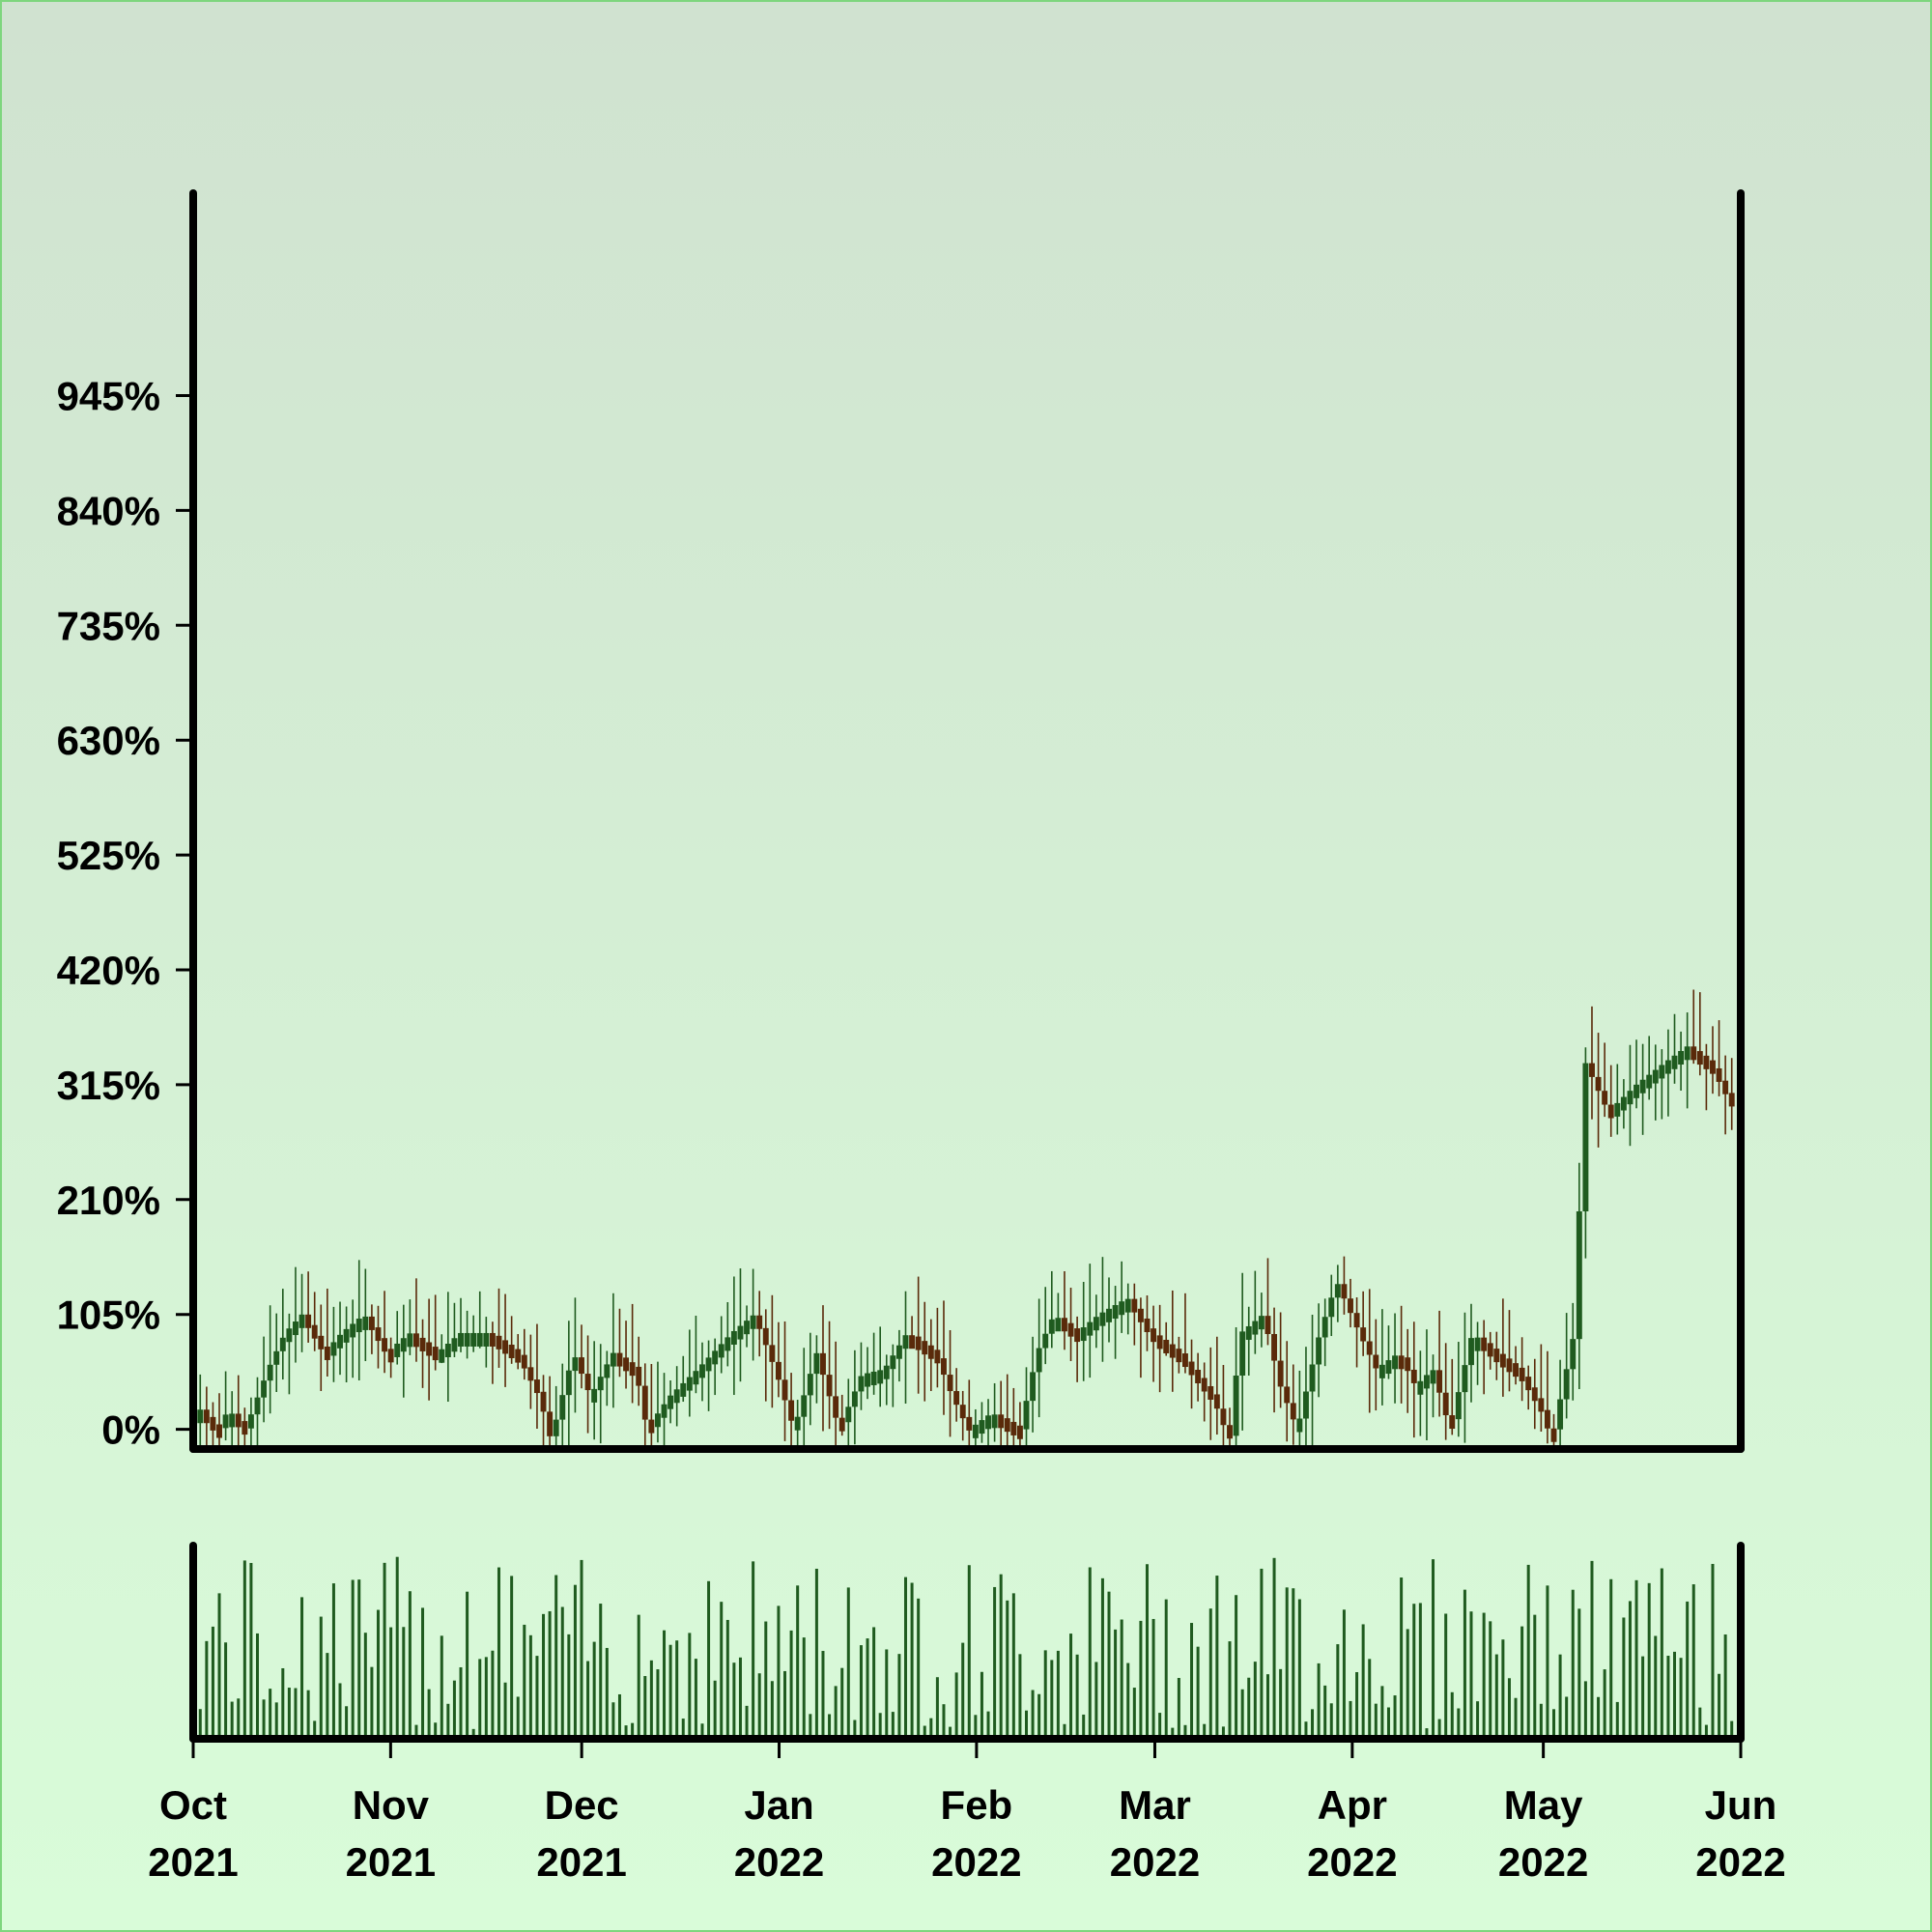 This screenshot has height=1932, width=1932. Describe the element at coordinates (1352, 1805) in the screenshot. I see `x-tick-month: Apr` at that location.